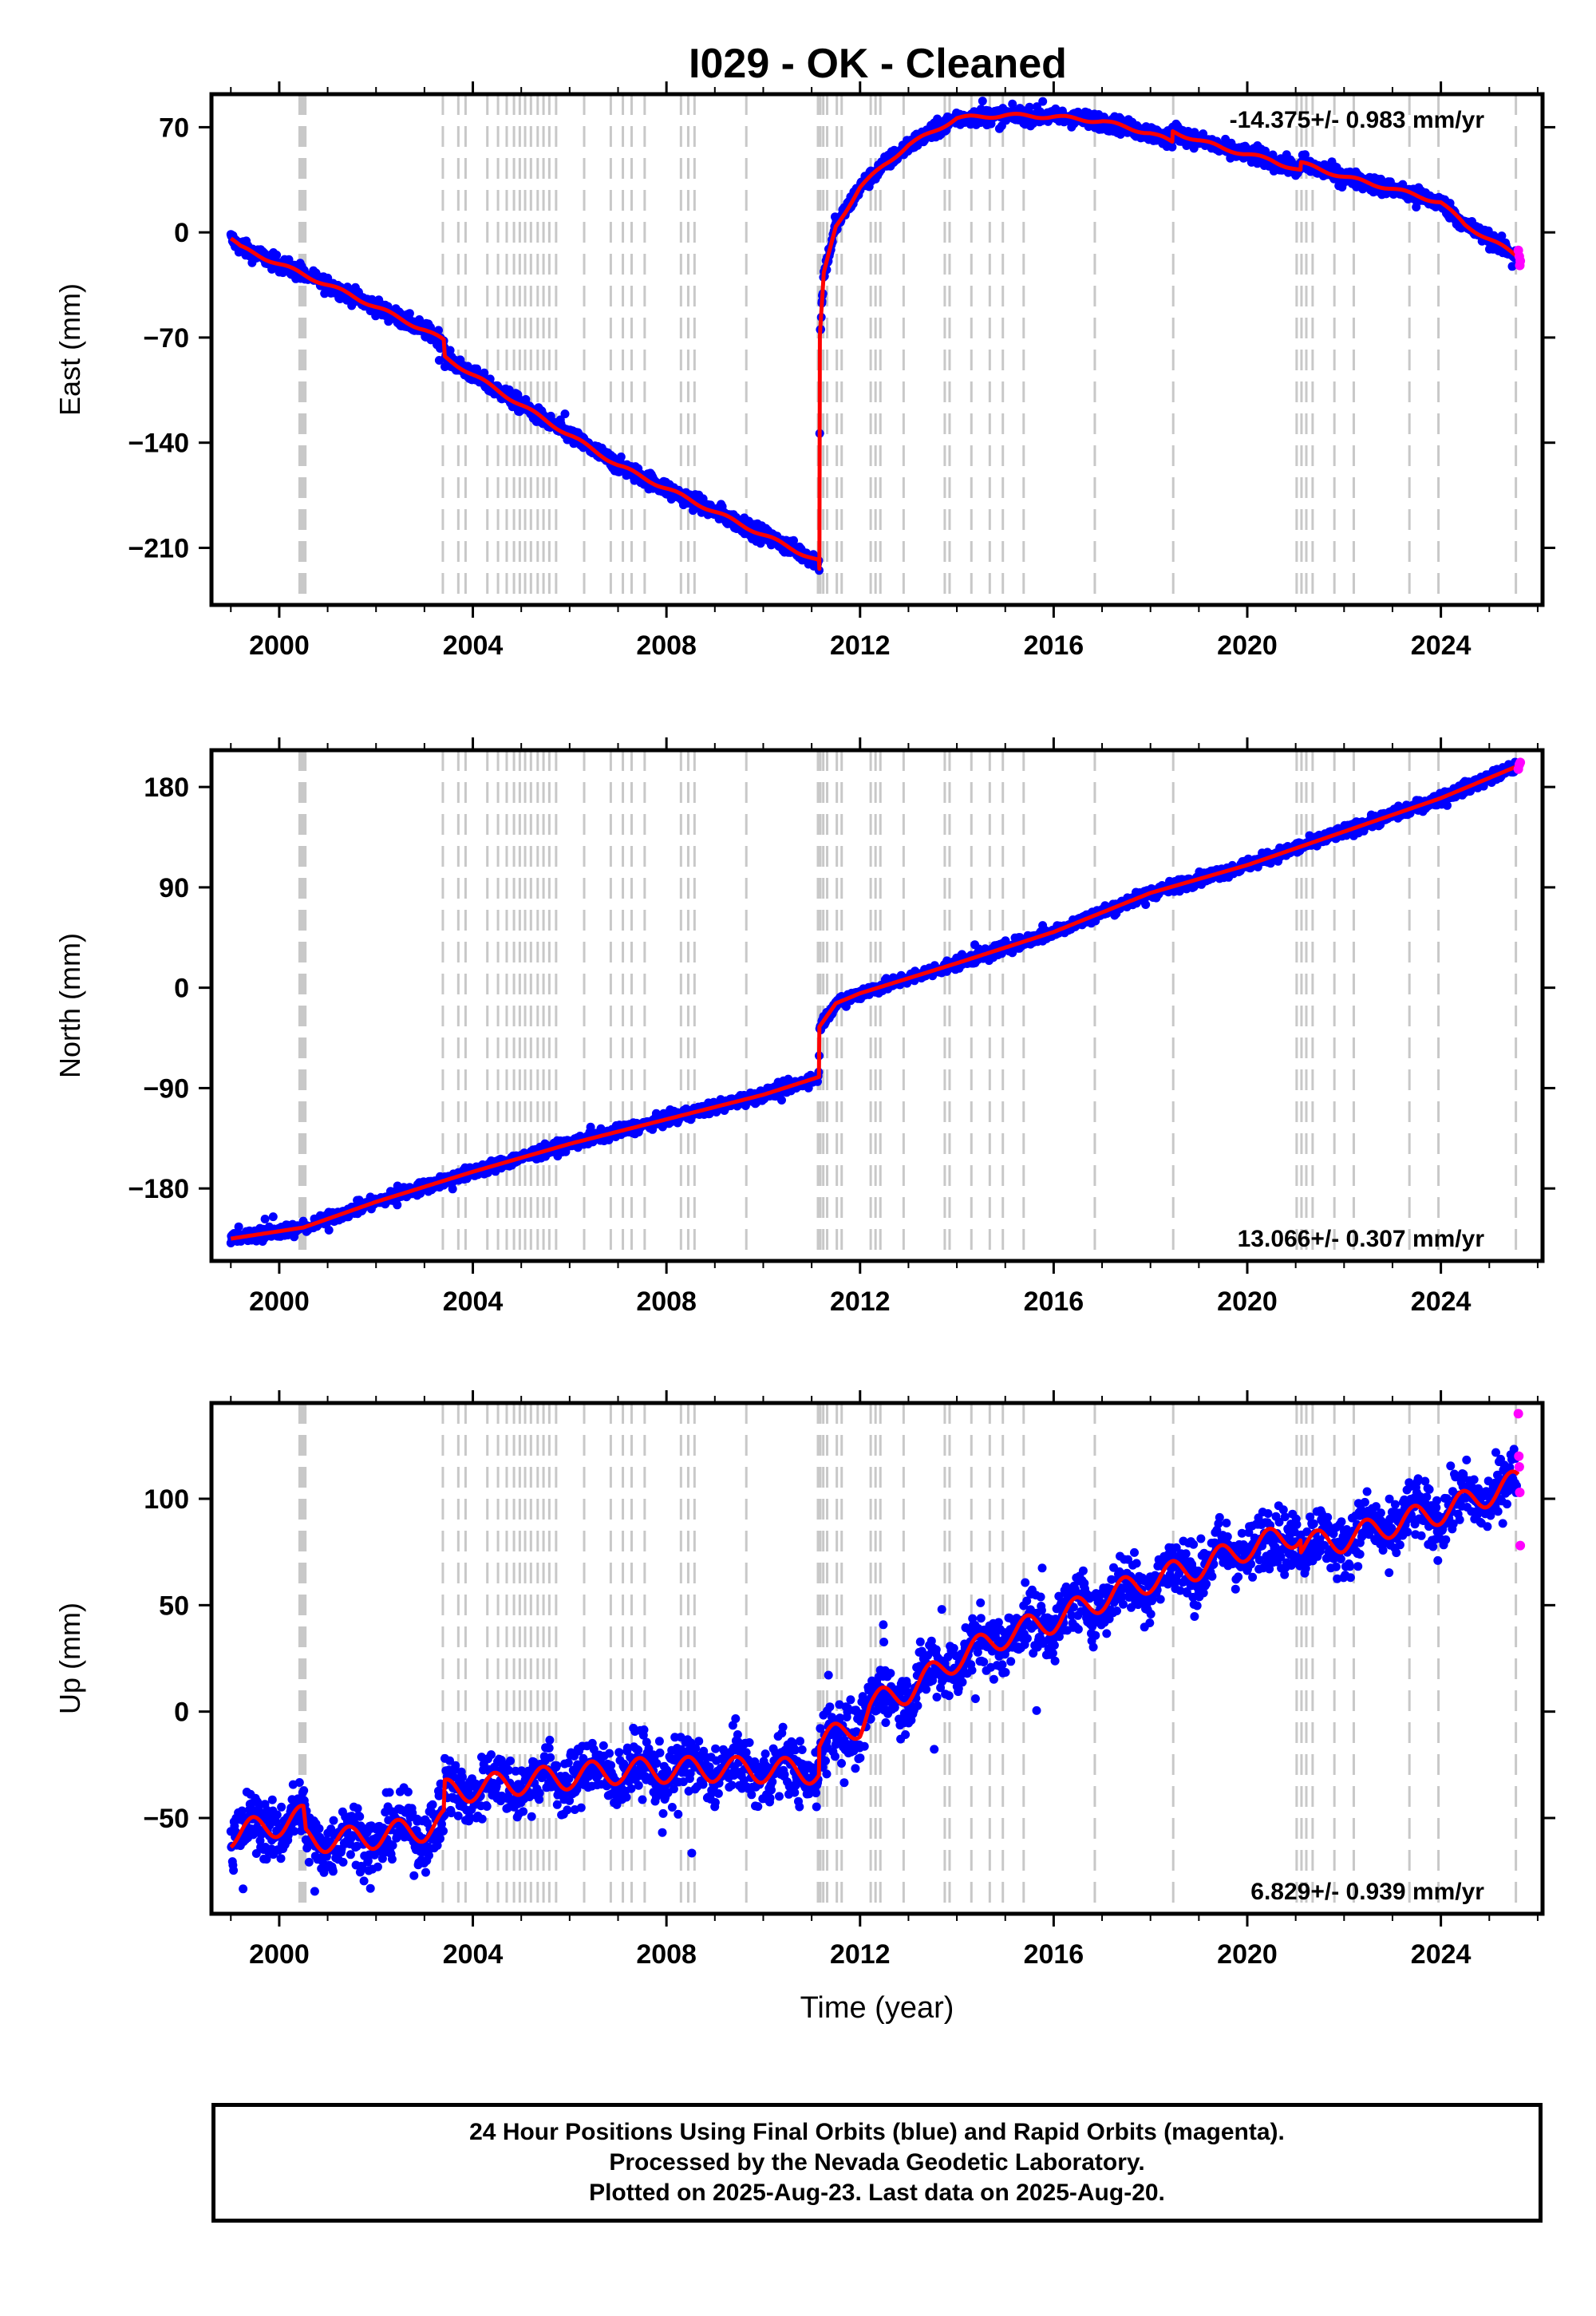 Image resolution: width=1596 pixels, height=2316 pixels. What do you see at coordinates (174, 128) in the screenshot?
I see `y-tick-label: 70` at bounding box center [174, 128].